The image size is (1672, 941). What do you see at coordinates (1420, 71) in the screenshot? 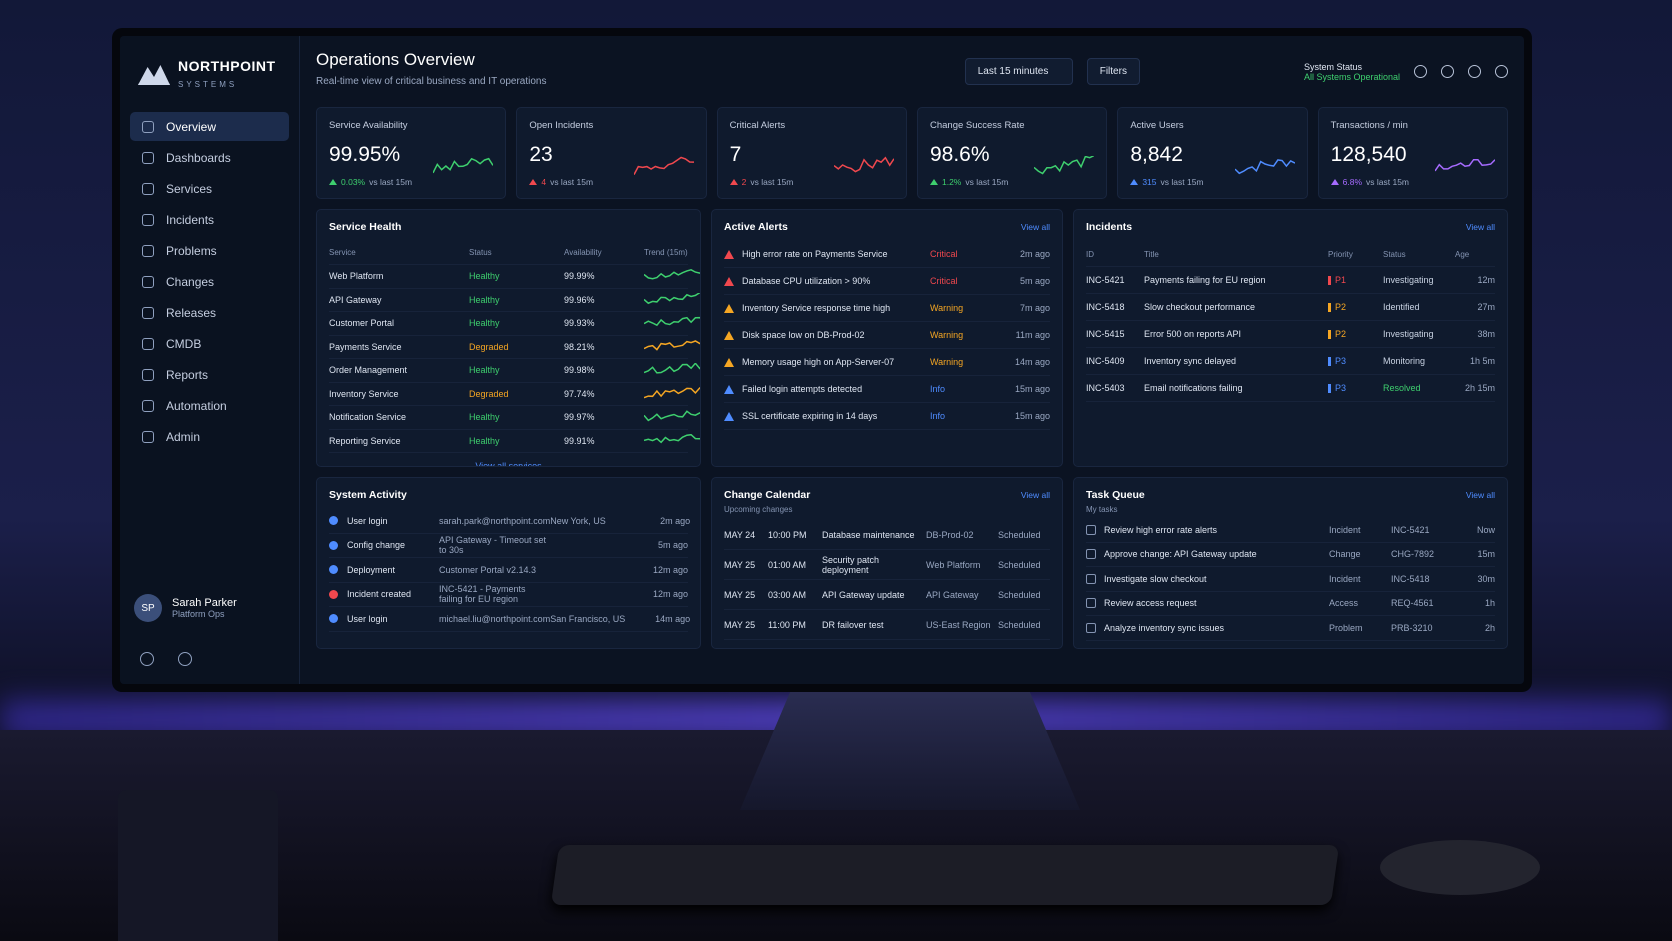
I see `search-button` at bounding box center [1420, 71].